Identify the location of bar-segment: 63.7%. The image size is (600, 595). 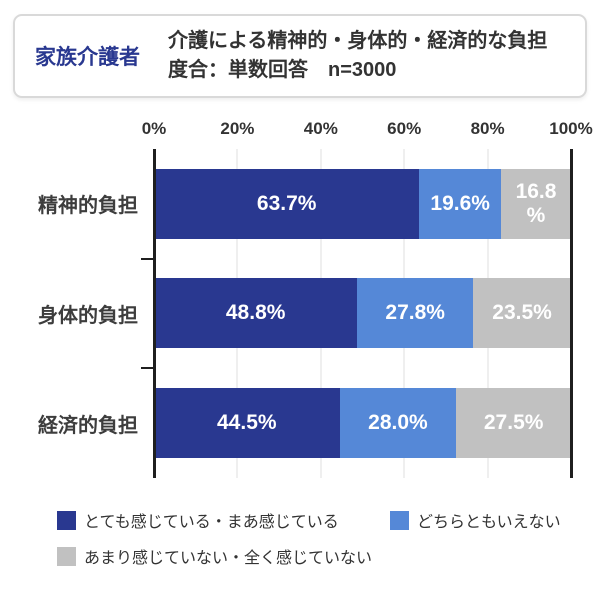
(287, 203).